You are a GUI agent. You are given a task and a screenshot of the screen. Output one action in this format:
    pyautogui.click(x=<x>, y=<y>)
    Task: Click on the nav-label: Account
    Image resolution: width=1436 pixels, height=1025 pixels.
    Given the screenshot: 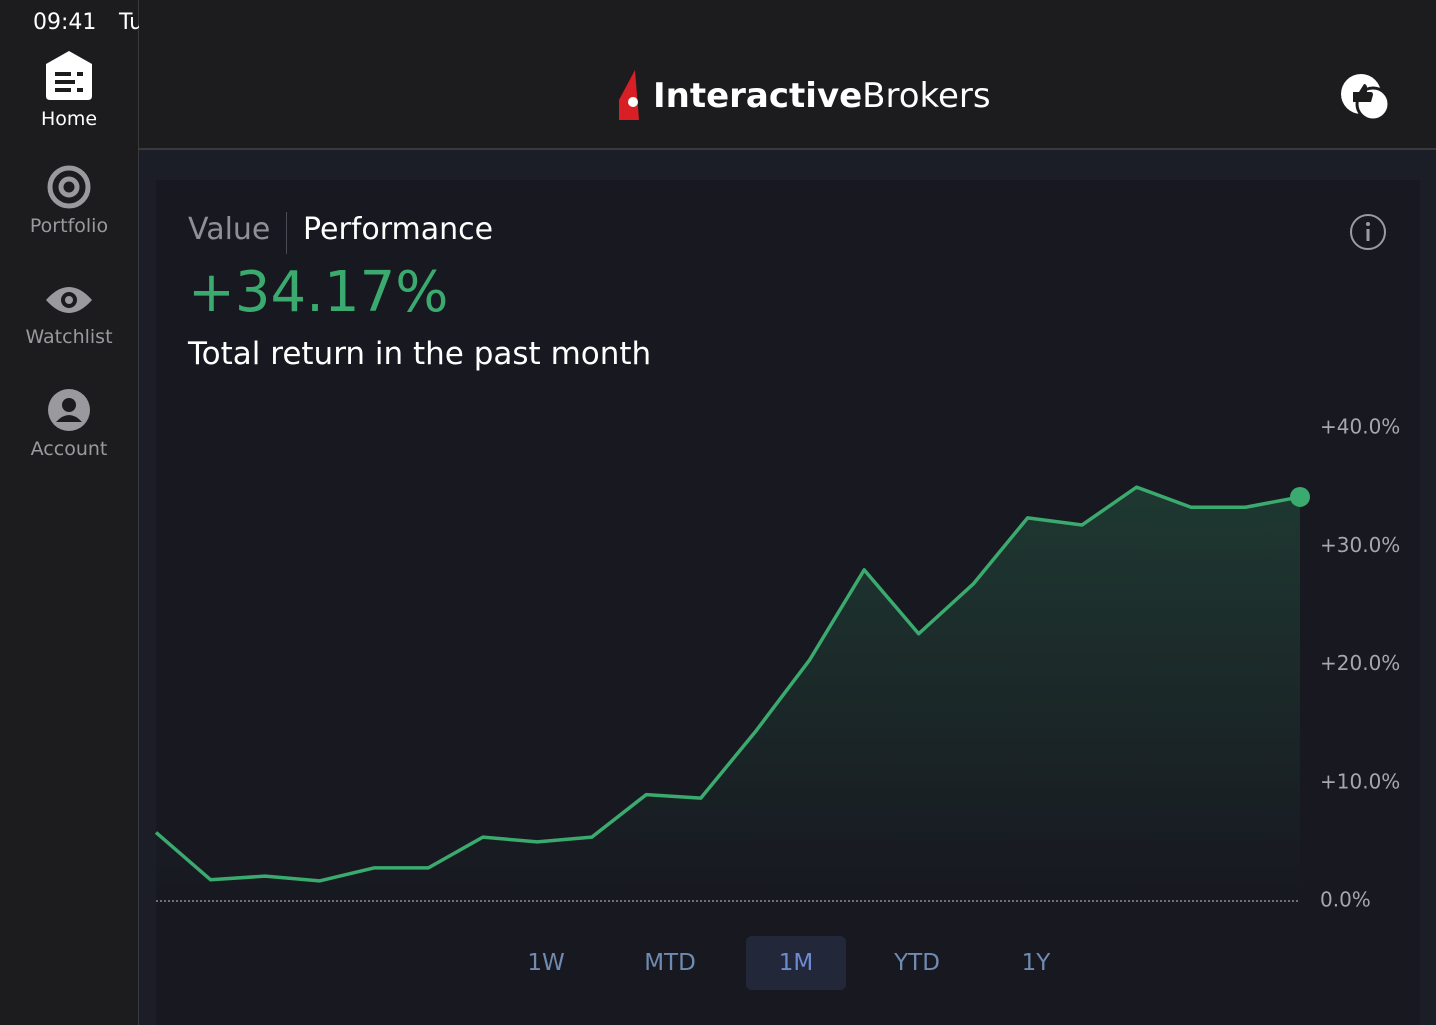 What is the action you would take?
    pyautogui.click(x=69, y=449)
    